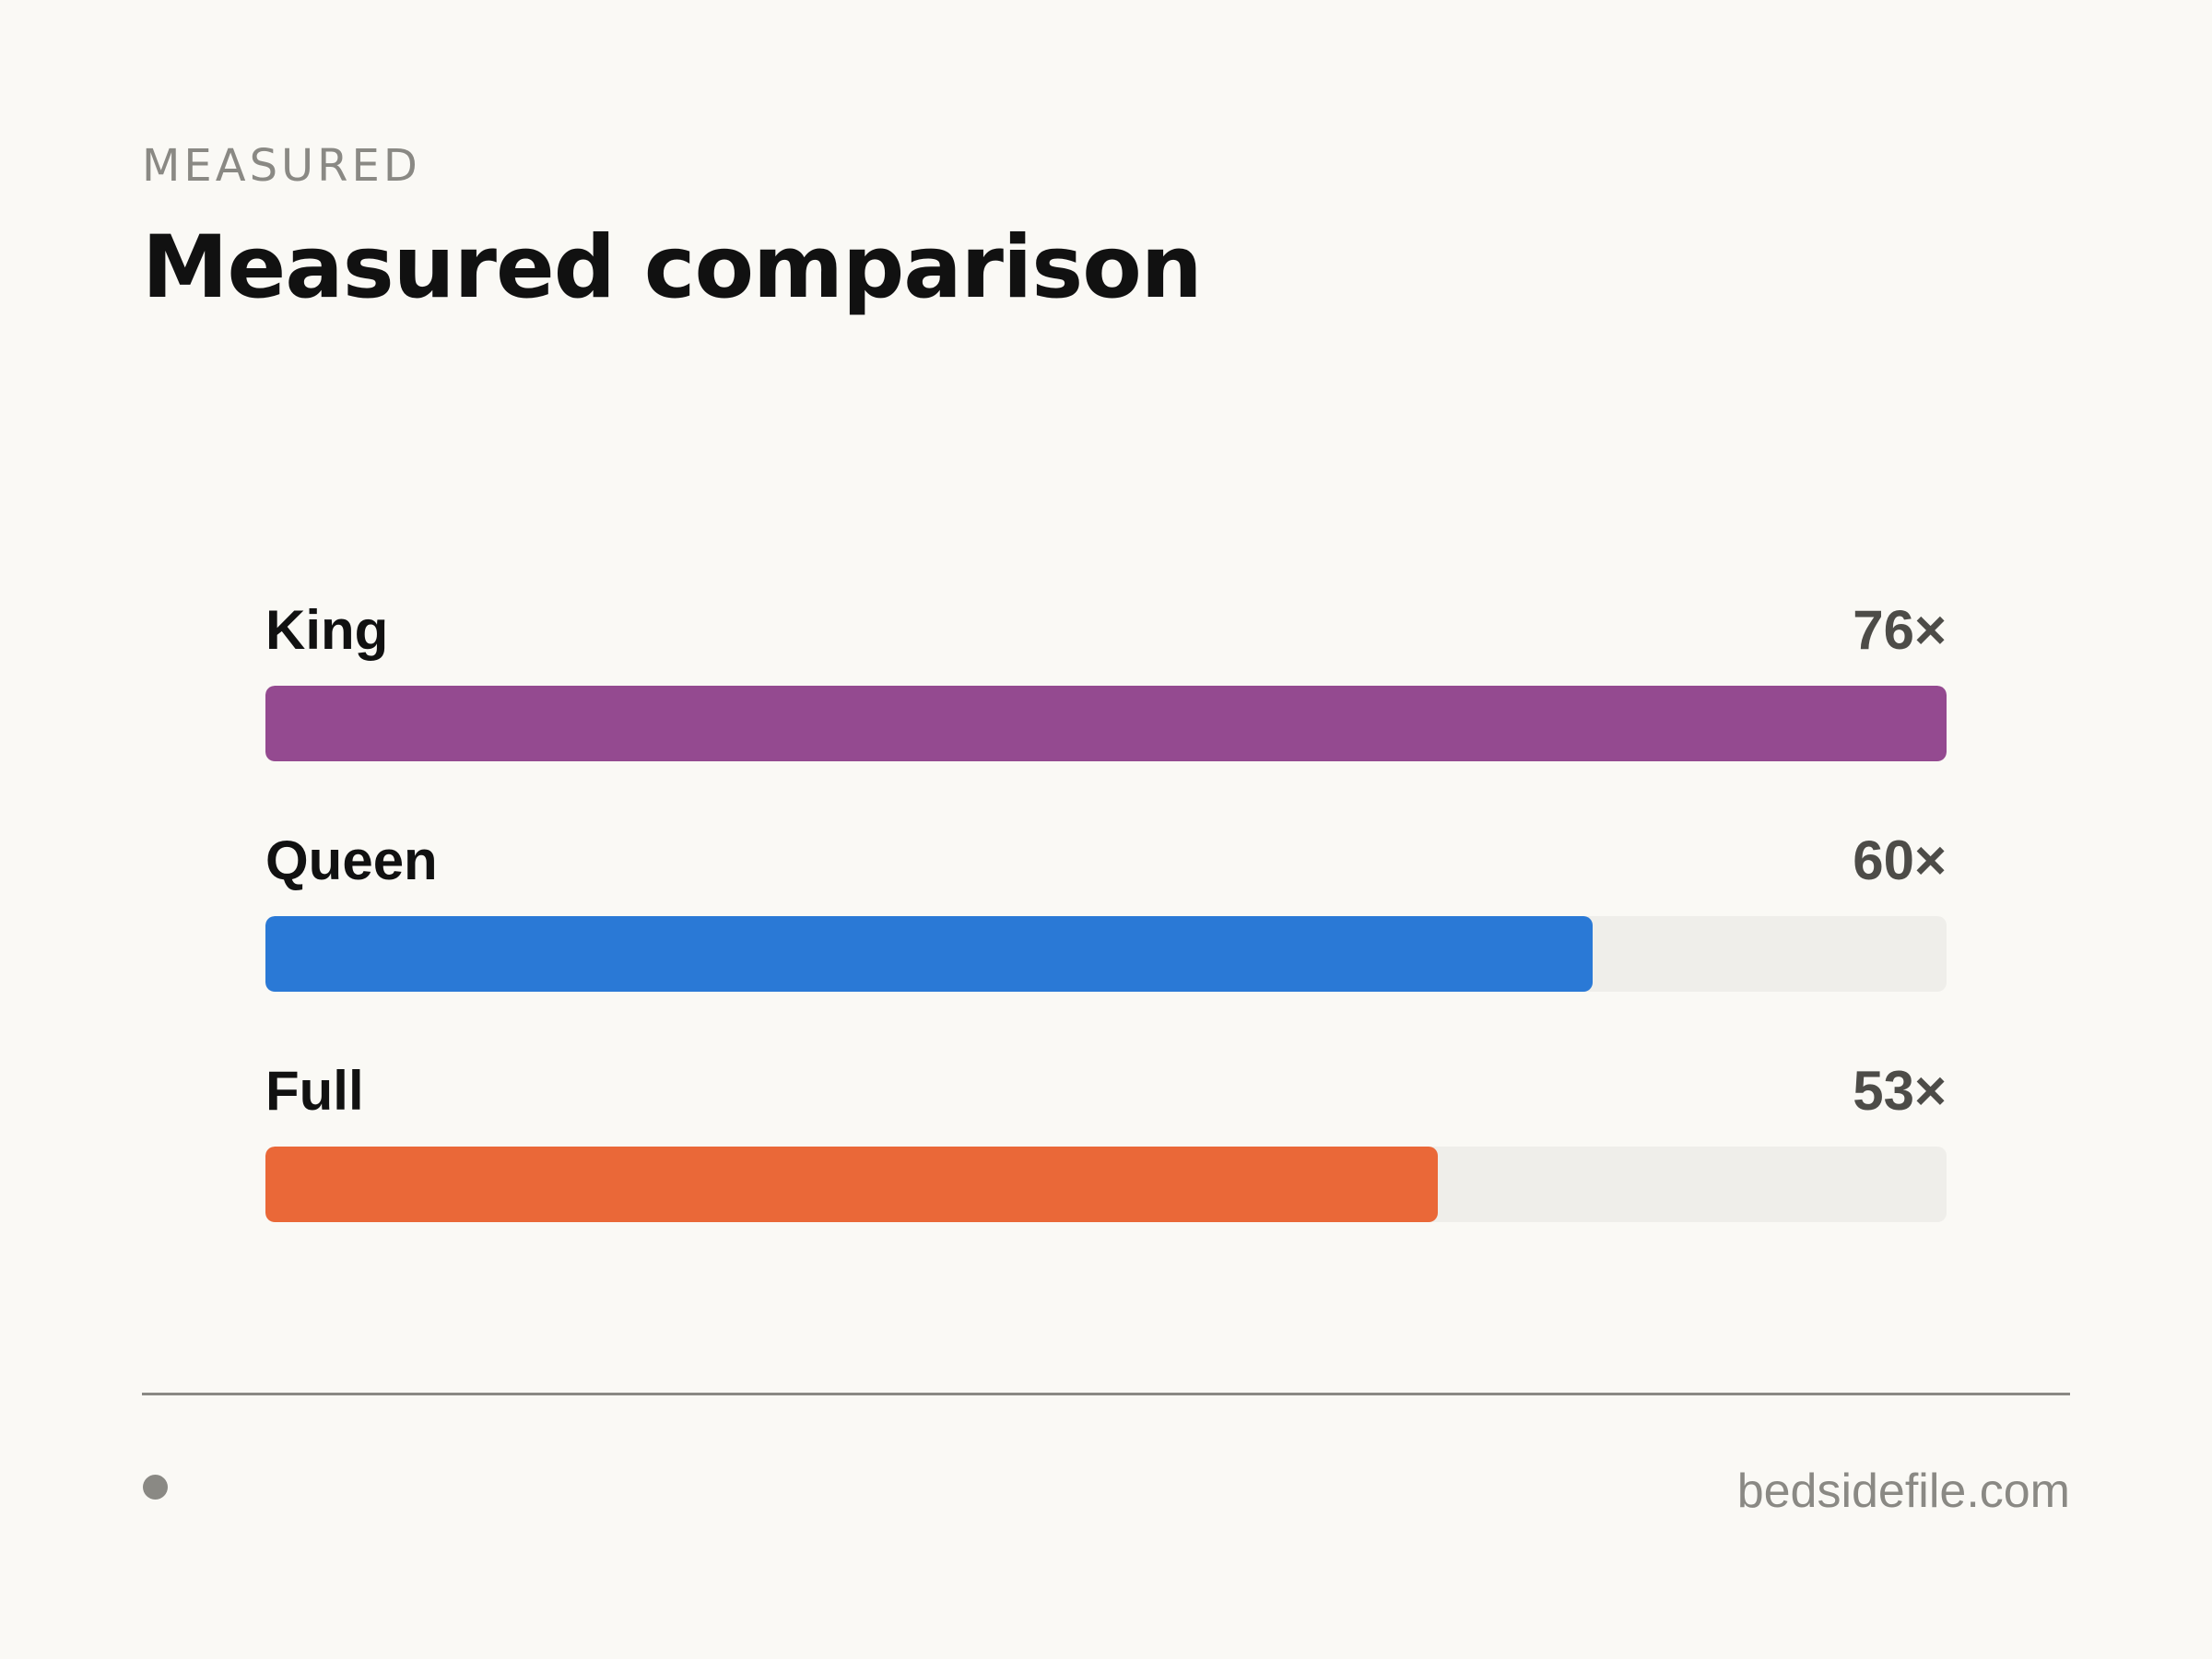 The height and width of the screenshot is (1659, 2212). What do you see at coordinates (1900, 630) in the screenshot?
I see `value-label: 76×` at bounding box center [1900, 630].